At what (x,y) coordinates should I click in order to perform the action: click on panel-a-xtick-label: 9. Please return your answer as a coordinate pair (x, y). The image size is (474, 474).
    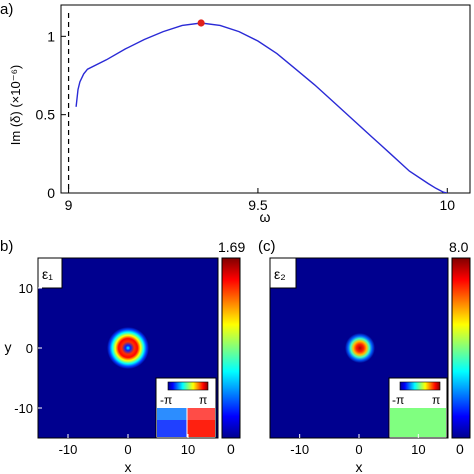
    Looking at the image, I should click on (69, 205).